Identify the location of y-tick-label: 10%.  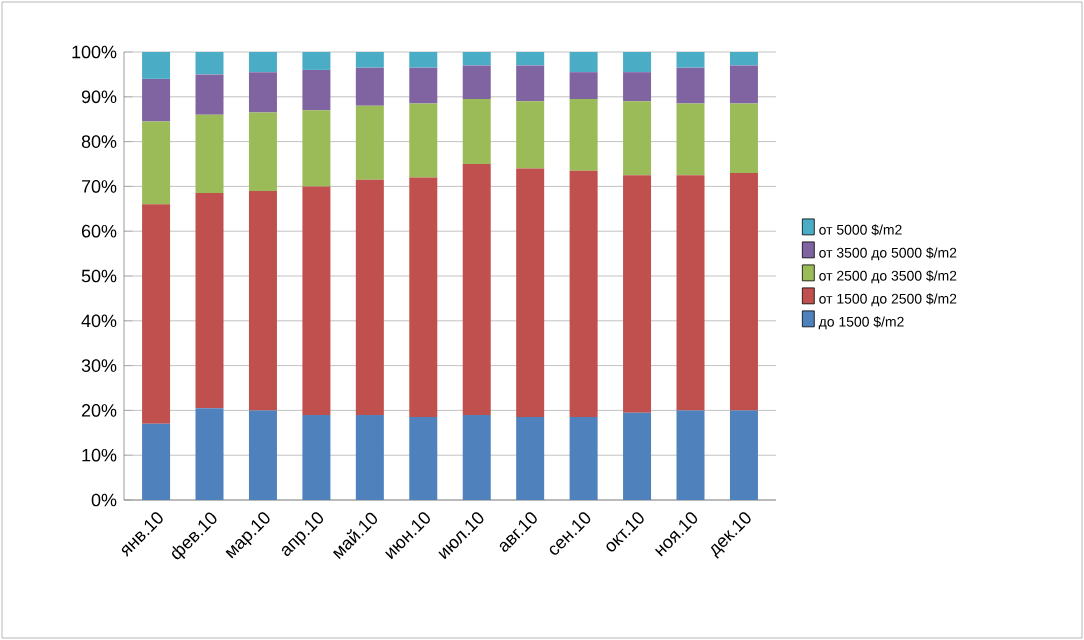
(99, 455).